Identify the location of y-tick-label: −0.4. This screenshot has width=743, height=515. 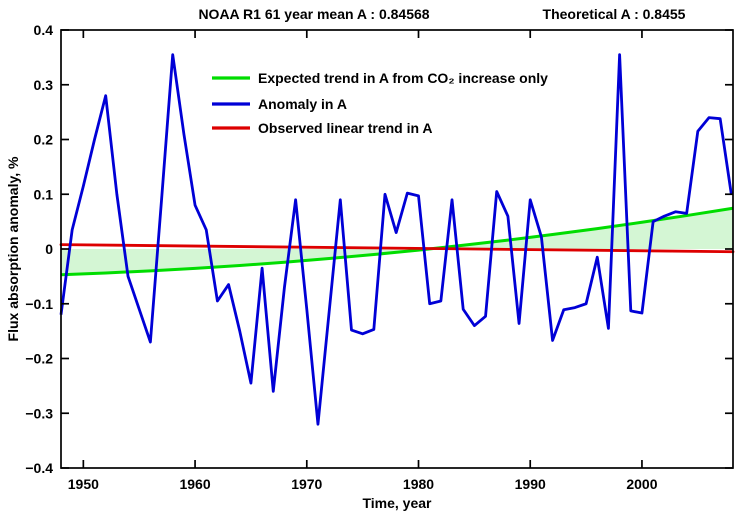
(39, 468).